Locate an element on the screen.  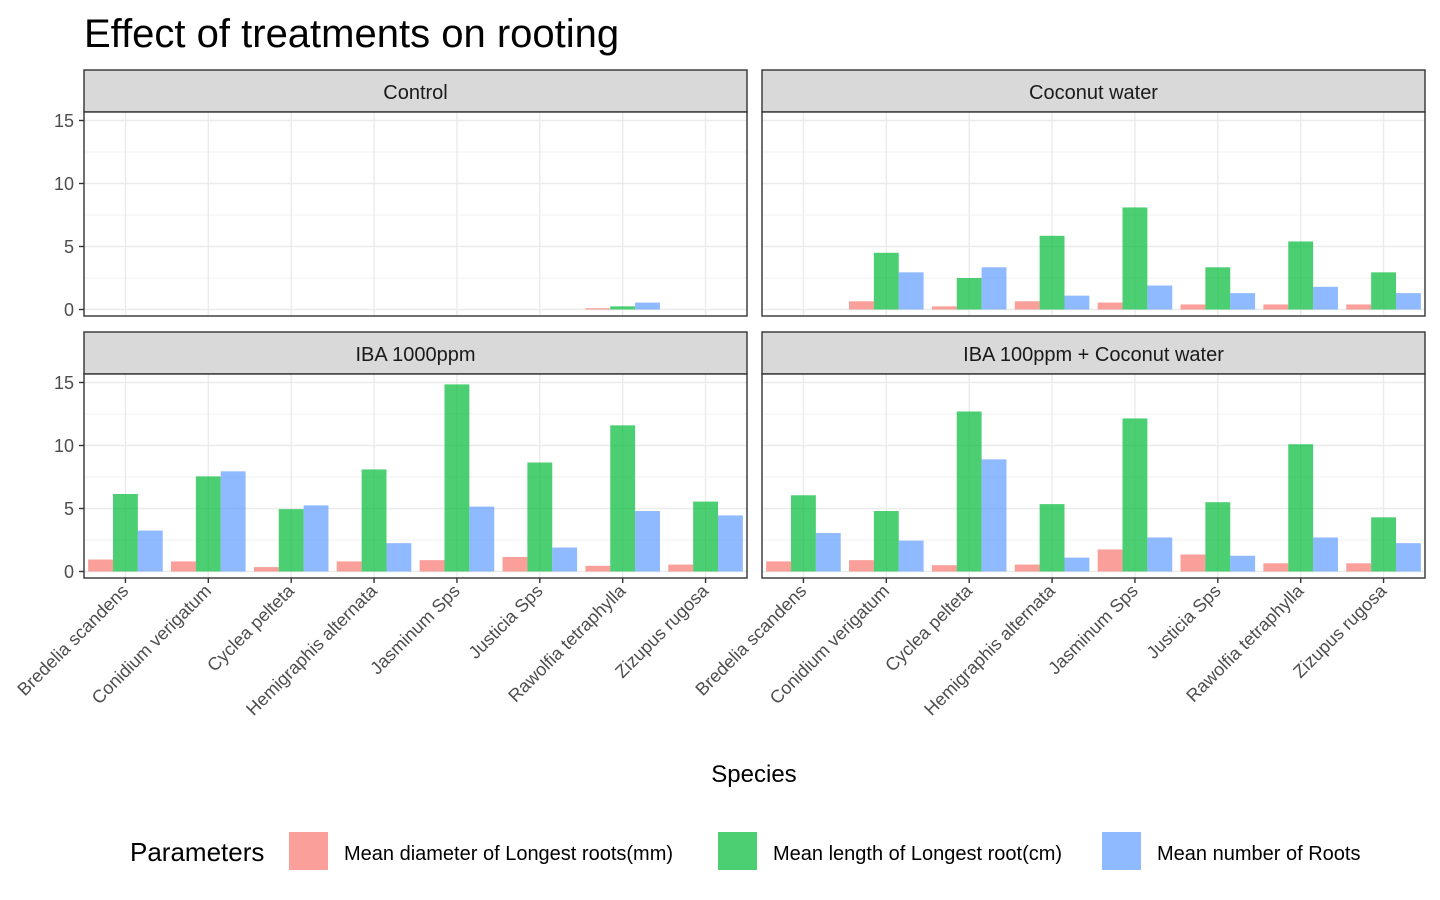
y-tick-label: 15 is located at coordinates (64, 383).